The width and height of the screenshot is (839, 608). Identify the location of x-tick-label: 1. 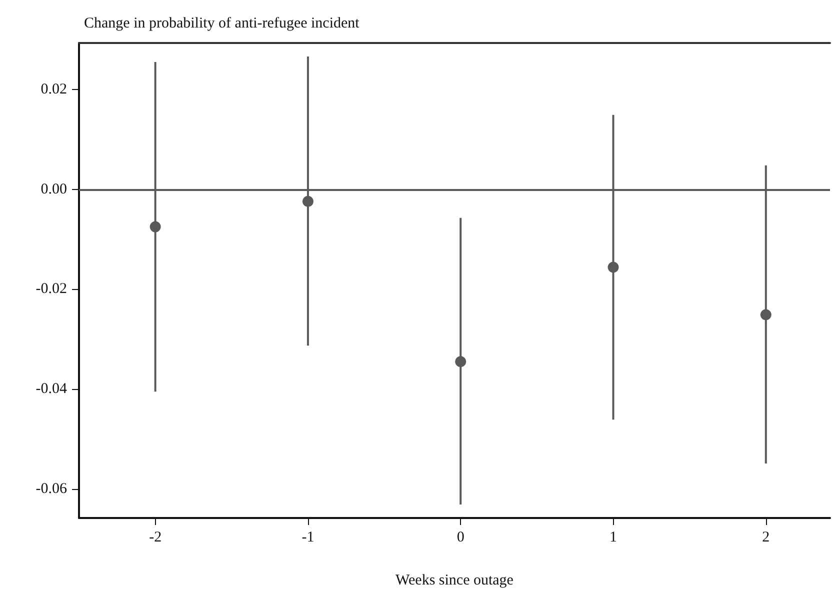
(613, 538).